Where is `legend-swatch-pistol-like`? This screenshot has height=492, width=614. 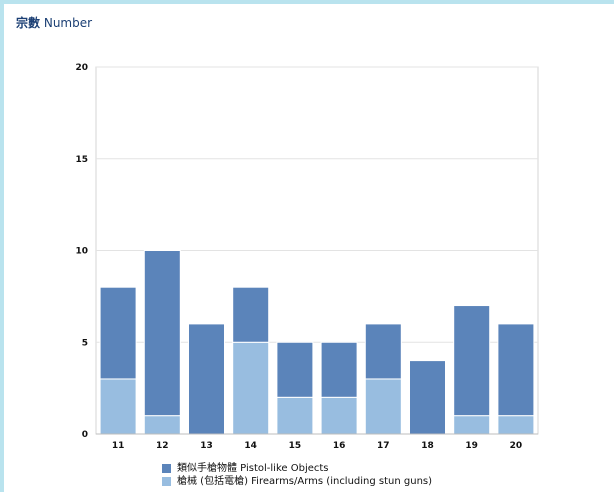 legend-swatch-pistol-like is located at coordinates (166, 468).